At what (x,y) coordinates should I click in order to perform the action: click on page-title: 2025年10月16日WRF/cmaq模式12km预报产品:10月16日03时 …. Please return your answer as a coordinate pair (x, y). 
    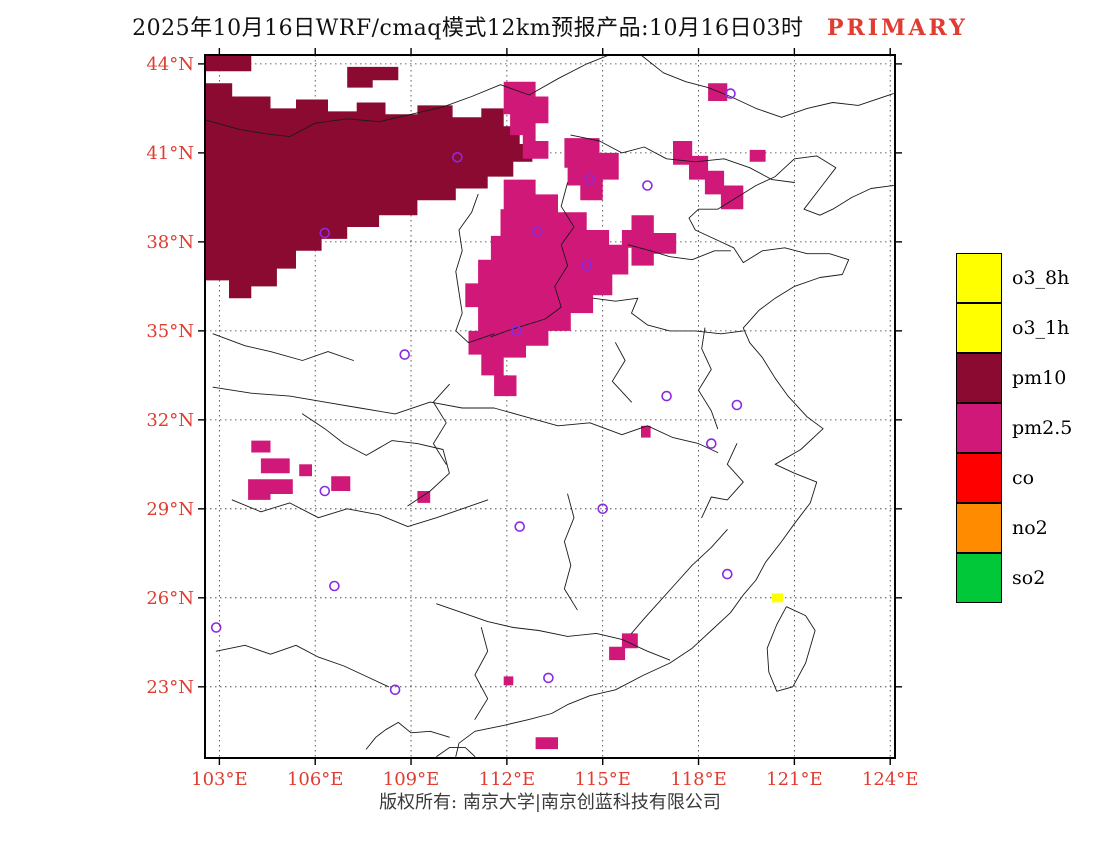
    Looking at the image, I should click on (550, 26).